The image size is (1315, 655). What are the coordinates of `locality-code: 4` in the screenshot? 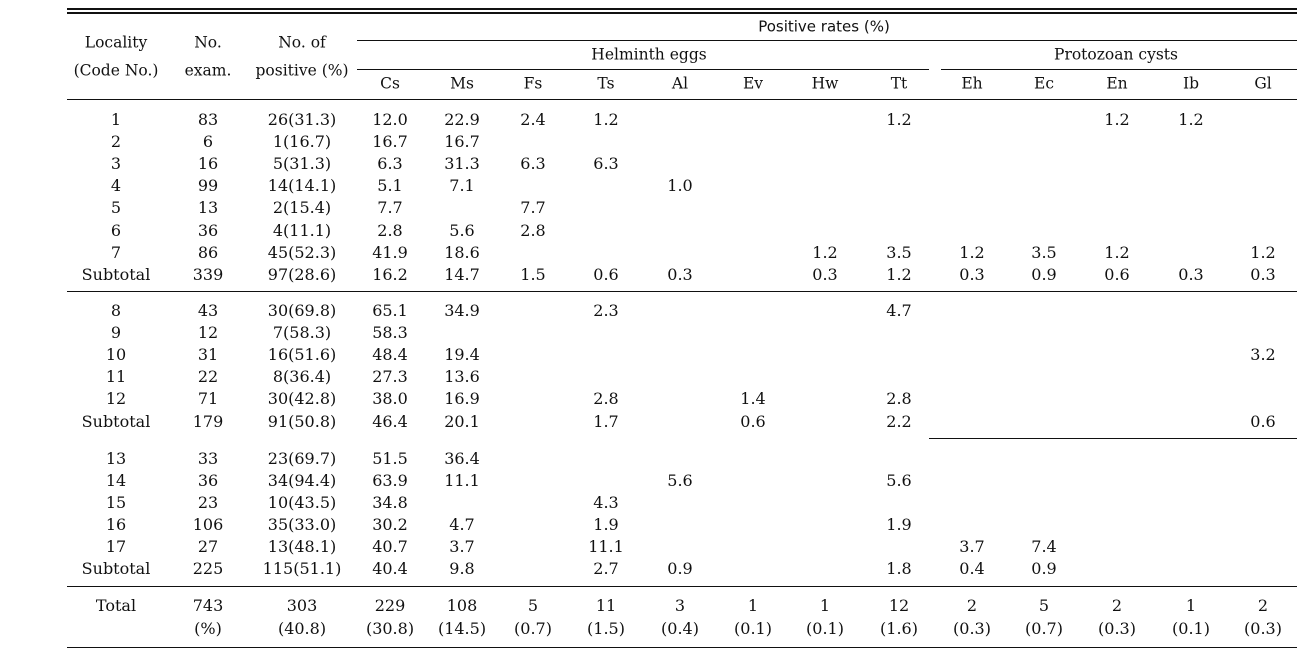 It's located at (116, 185).